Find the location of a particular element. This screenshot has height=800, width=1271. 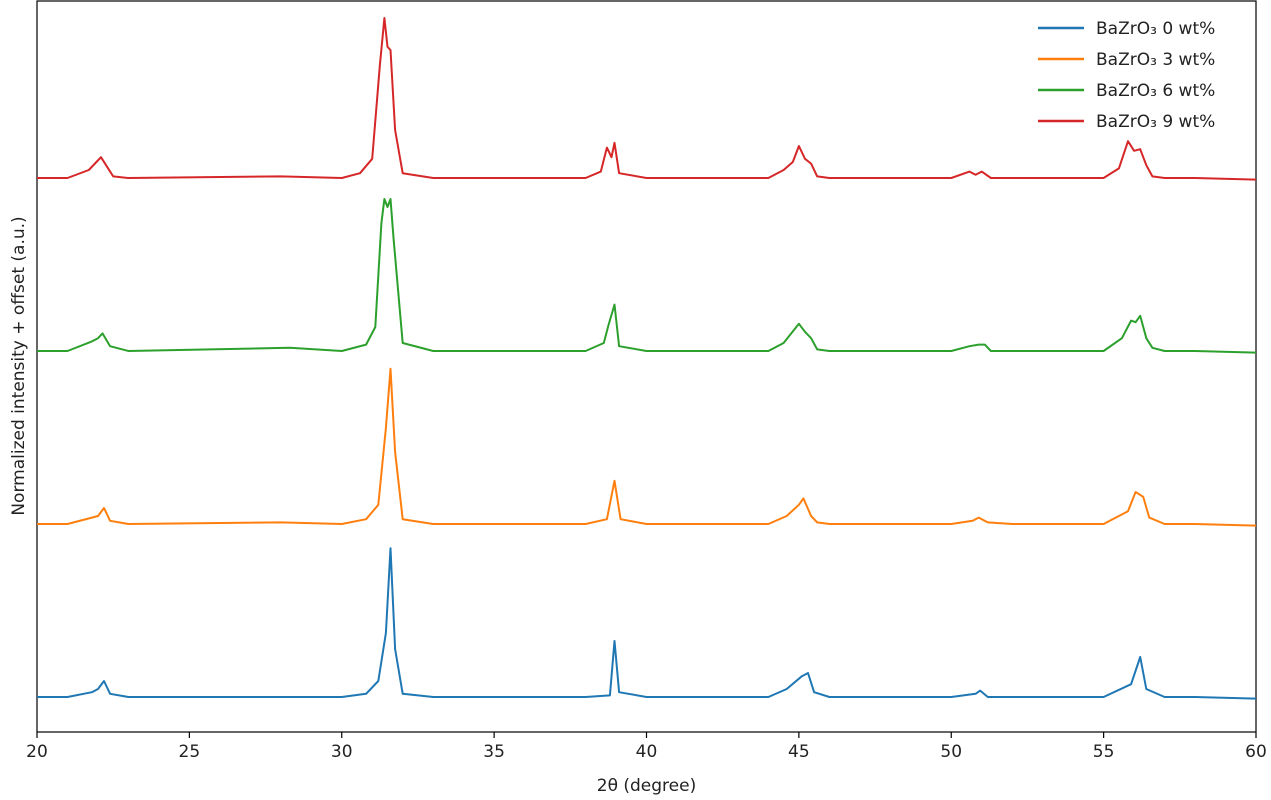

legend-label-1: BaZrO₃ 3 wt% is located at coordinates (1155, 60).